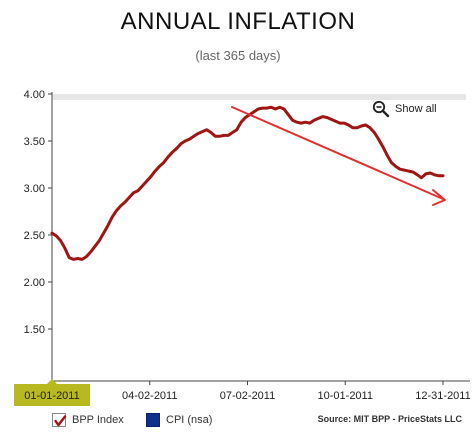 This screenshot has height=438, width=476. I want to click on trend-arrow-shaft, so click(337, 153).